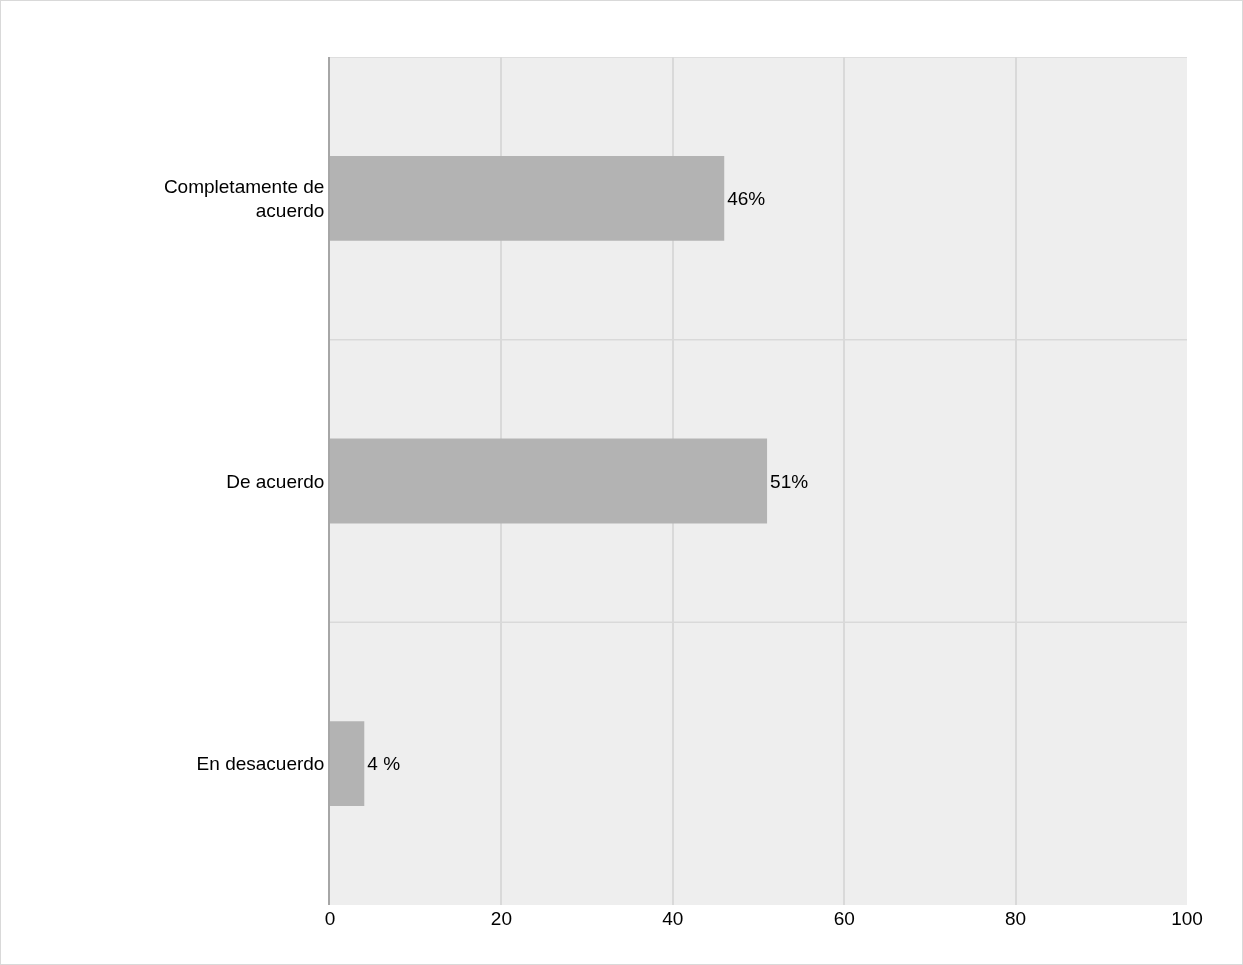 The image size is (1243, 965). What do you see at coordinates (789, 481) in the screenshot?
I see `data-label: 51%` at bounding box center [789, 481].